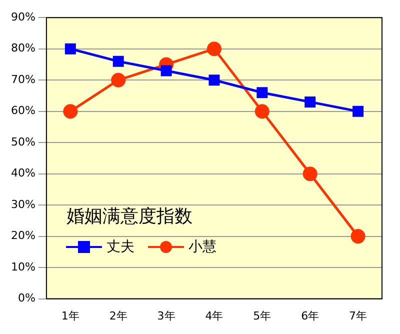 Image resolution: width=400 pixels, height=334 pixels. I want to click on y-tick-label: 90%, so click(23, 17).